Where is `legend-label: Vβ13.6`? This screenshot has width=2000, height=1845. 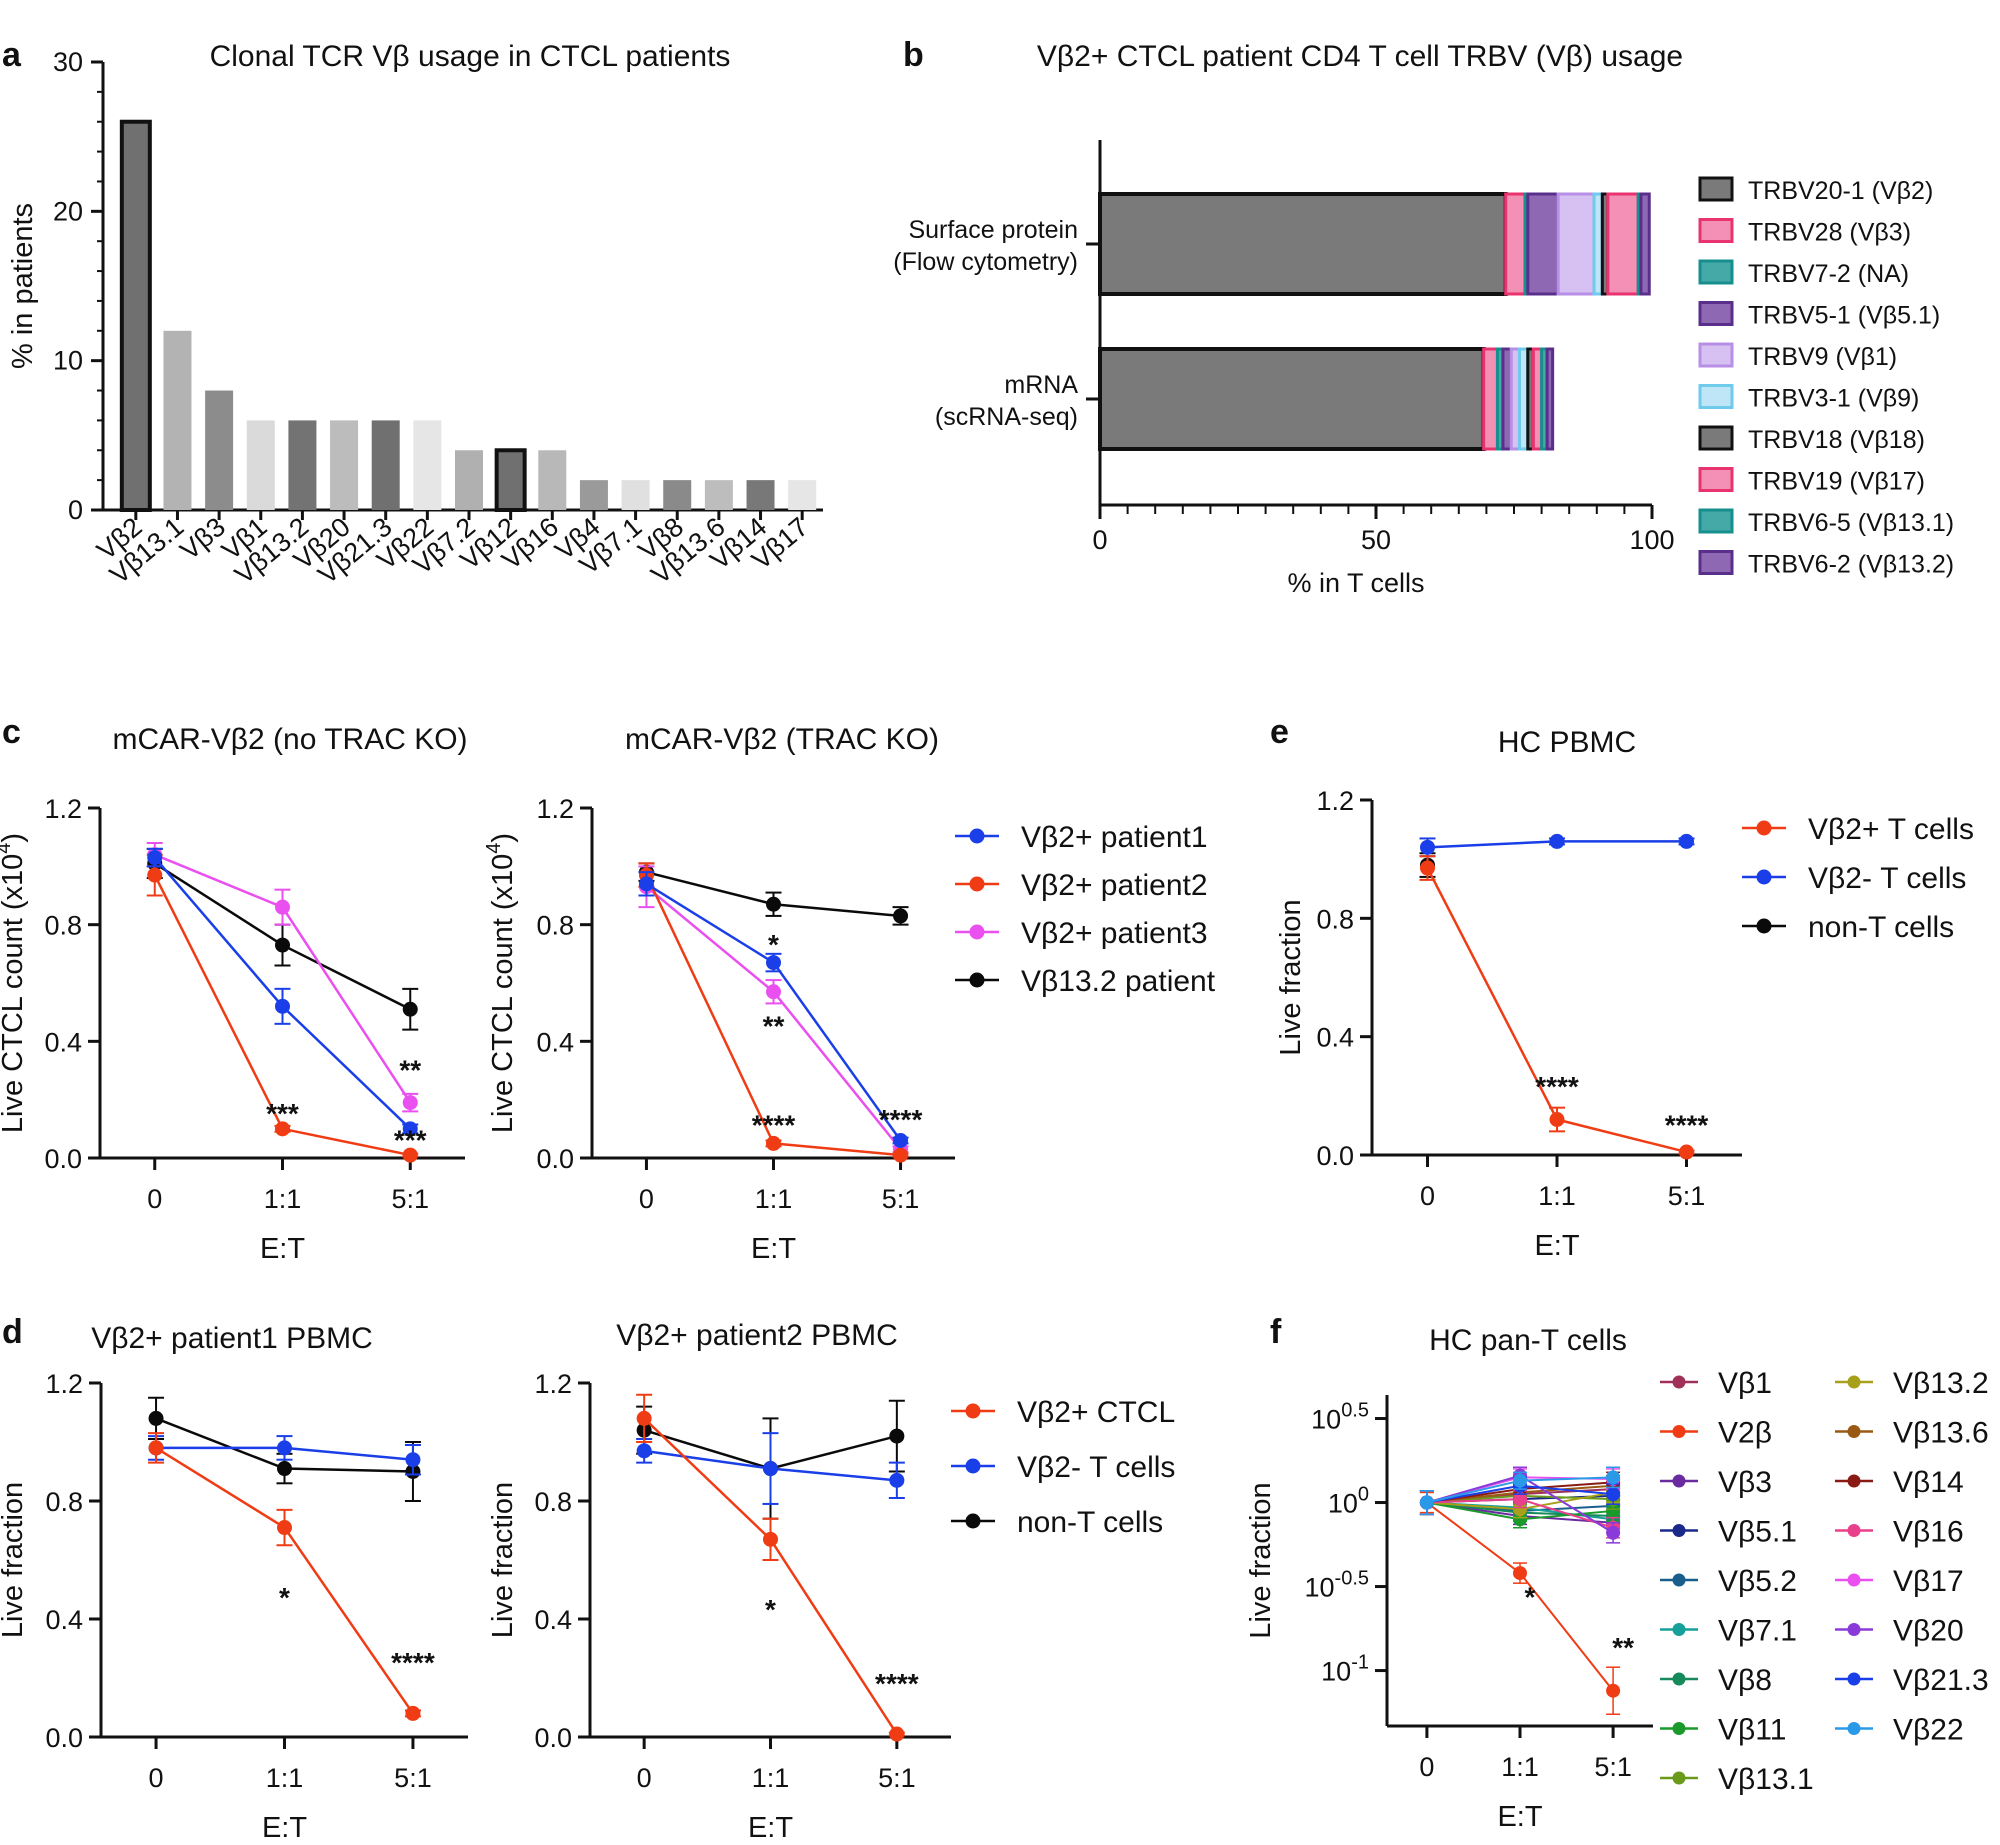
legend-label: Vβ13.6 is located at coordinates (1941, 1433).